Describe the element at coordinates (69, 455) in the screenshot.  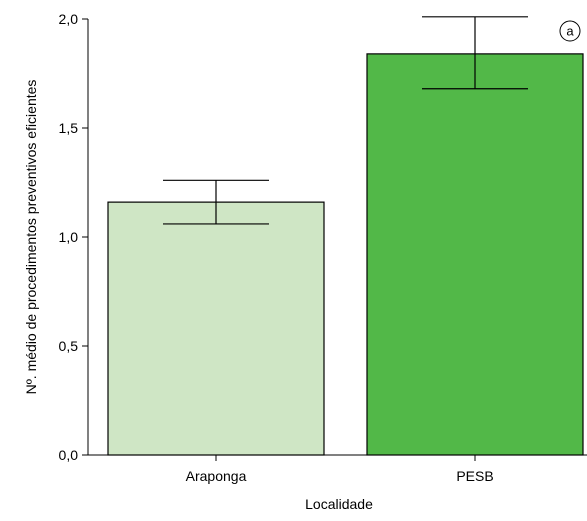
I see `y-tick-label: 0,0` at that location.